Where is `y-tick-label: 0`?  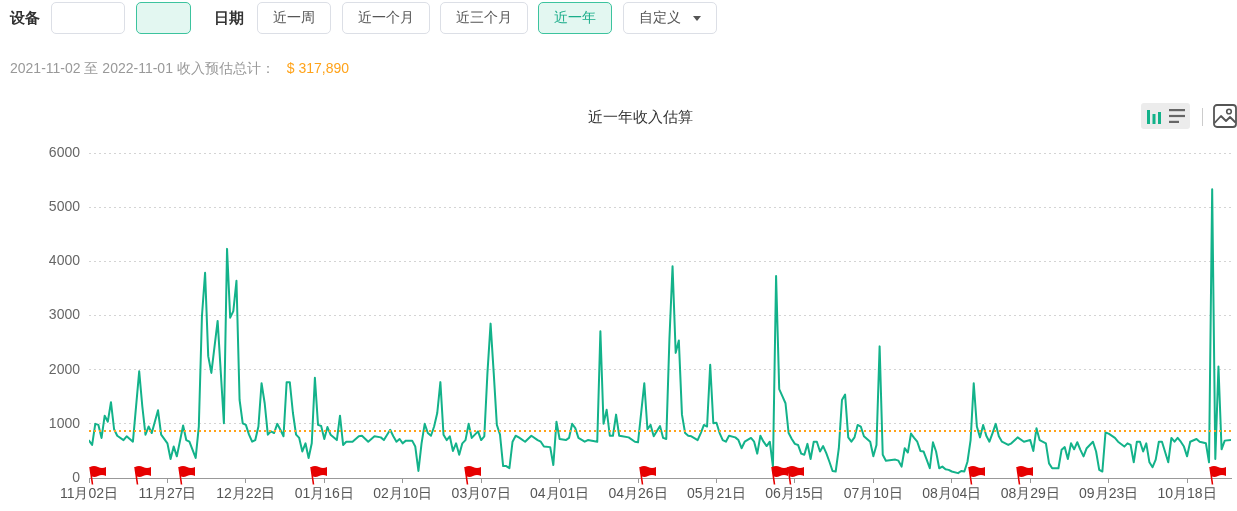
y-tick-label: 0 is located at coordinates (76, 476).